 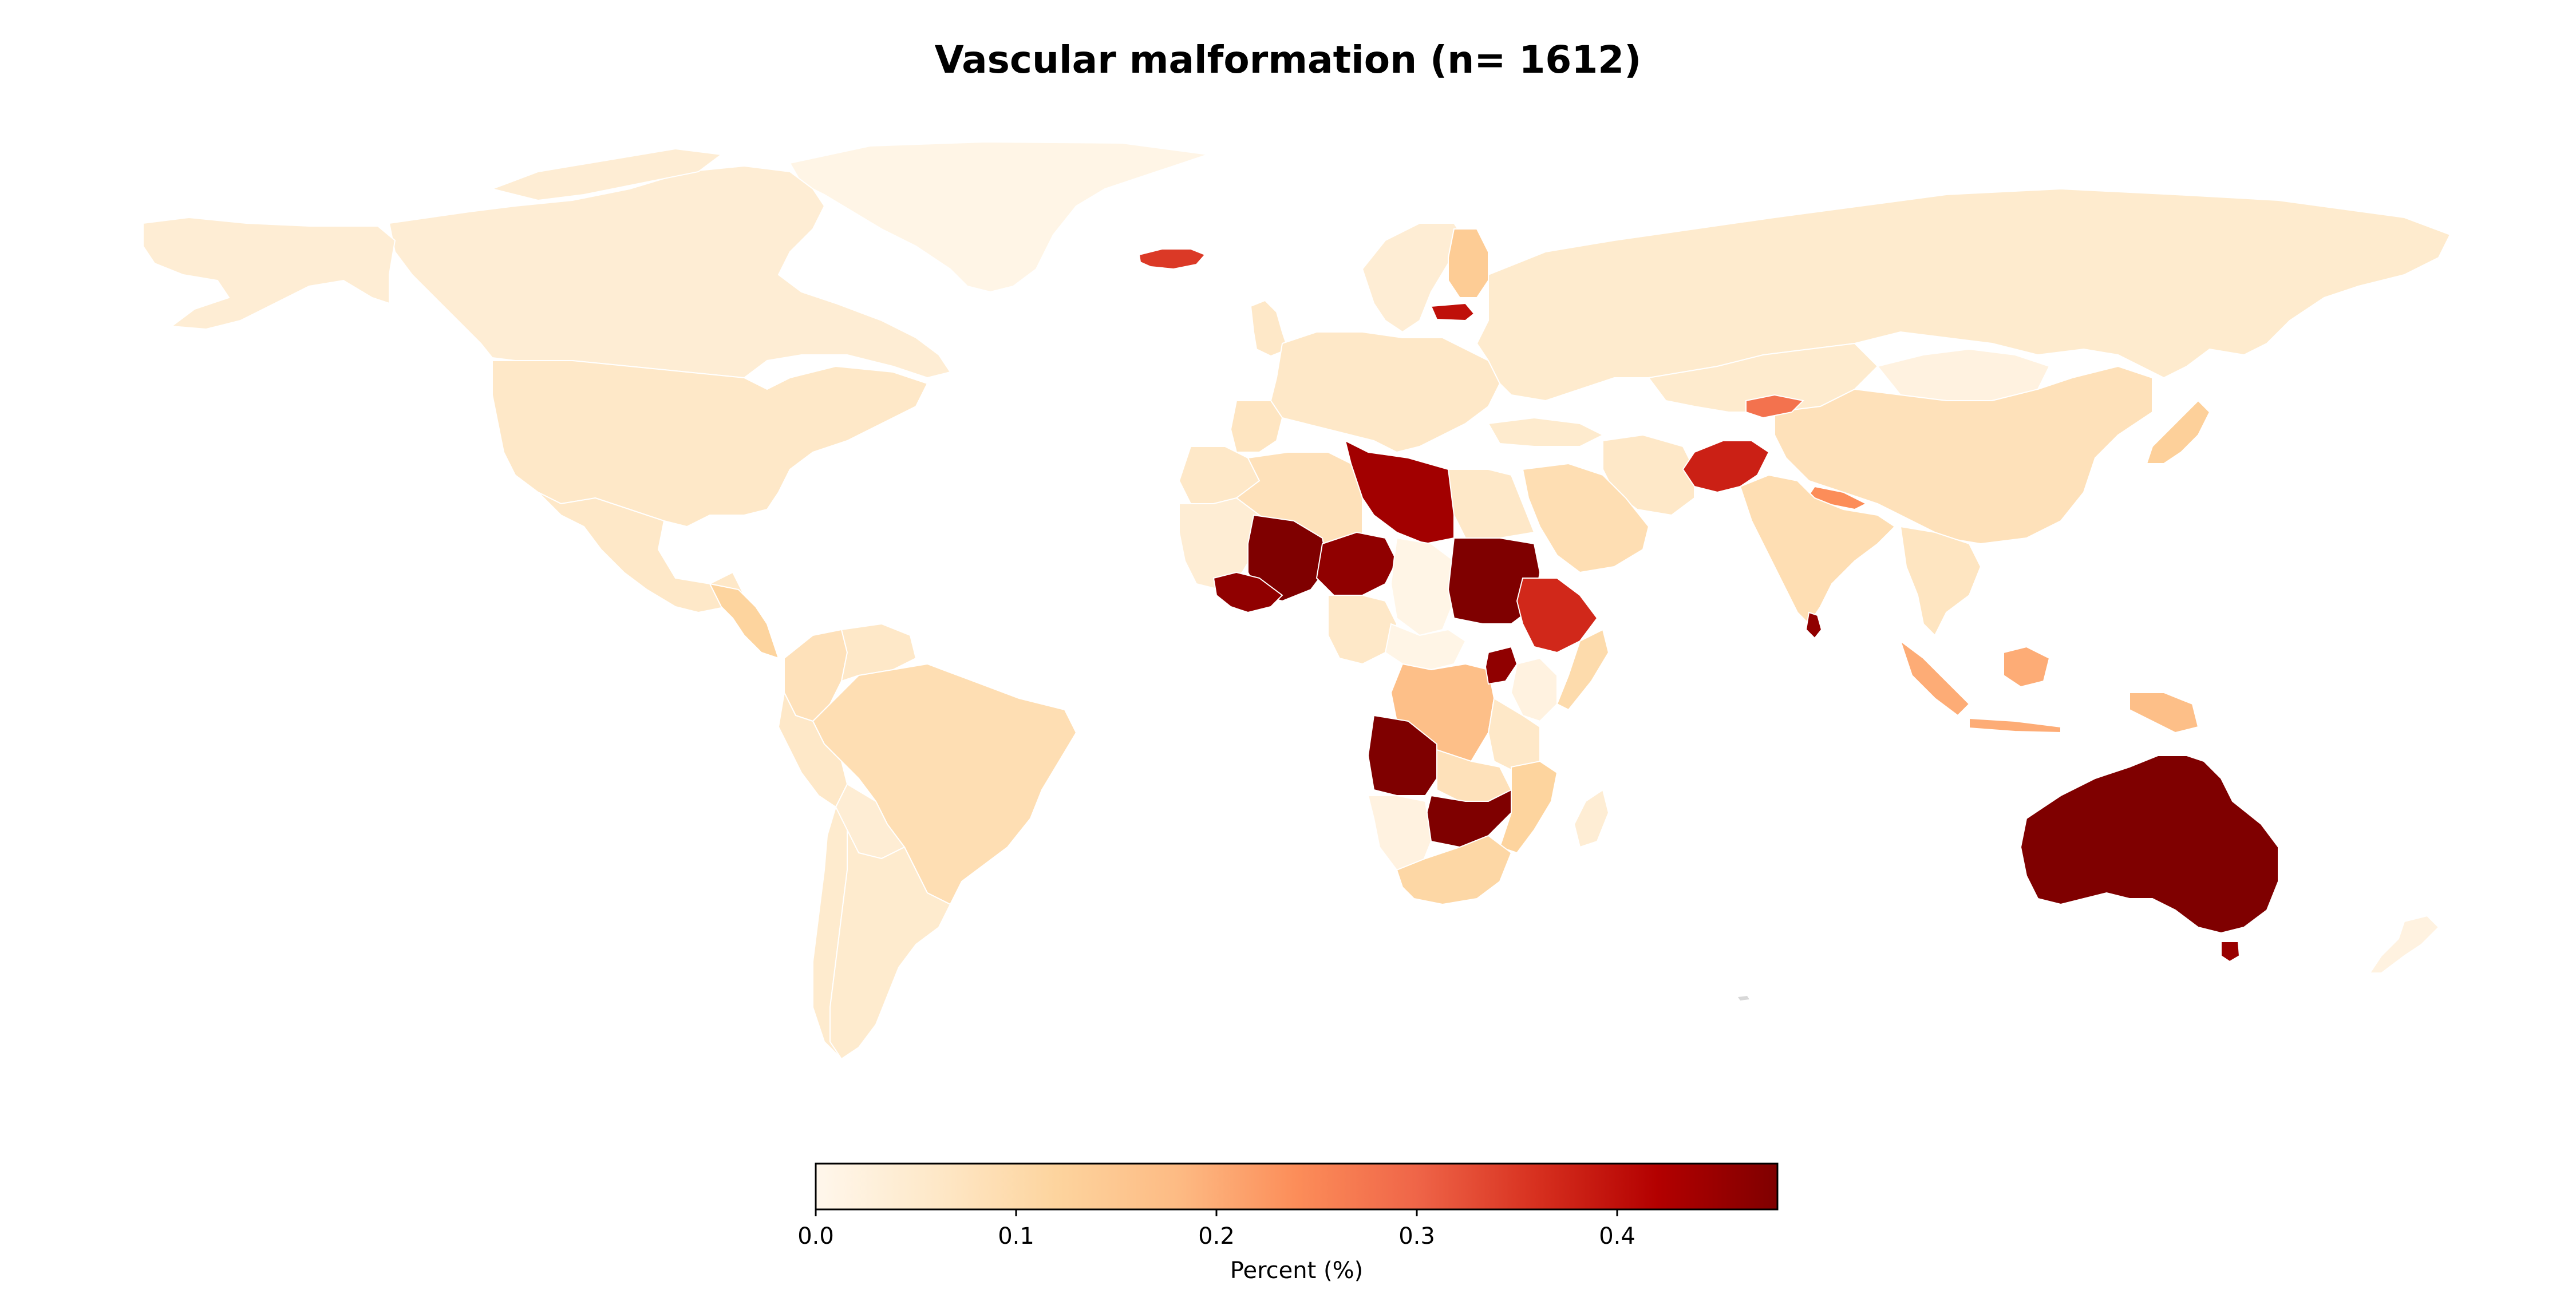 What do you see at coordinates (1016, 1236) in the screenshot?
I see `colorbar-tick-label: 0.1` at bounding box center [1016, 1236].